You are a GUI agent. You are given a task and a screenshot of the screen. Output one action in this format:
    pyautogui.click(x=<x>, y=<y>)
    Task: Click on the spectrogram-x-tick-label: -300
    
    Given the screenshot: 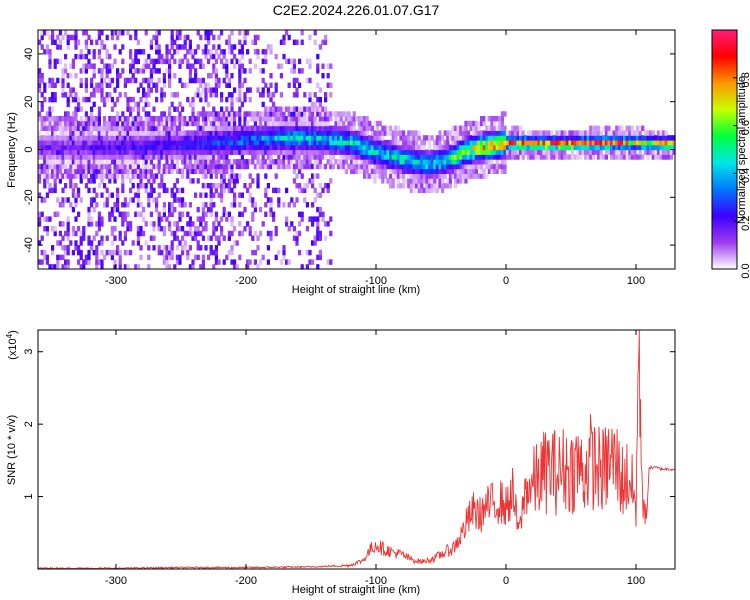 What is the action you would take?
    pyautogui.click(x=116, y=281)
    